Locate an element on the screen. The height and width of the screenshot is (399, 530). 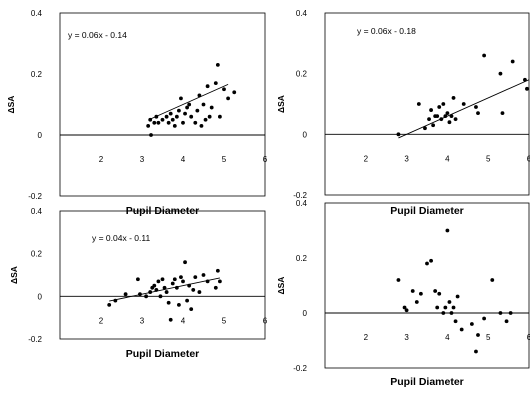
y-axis-label: ΔSA is located at coordinates (14, 275).